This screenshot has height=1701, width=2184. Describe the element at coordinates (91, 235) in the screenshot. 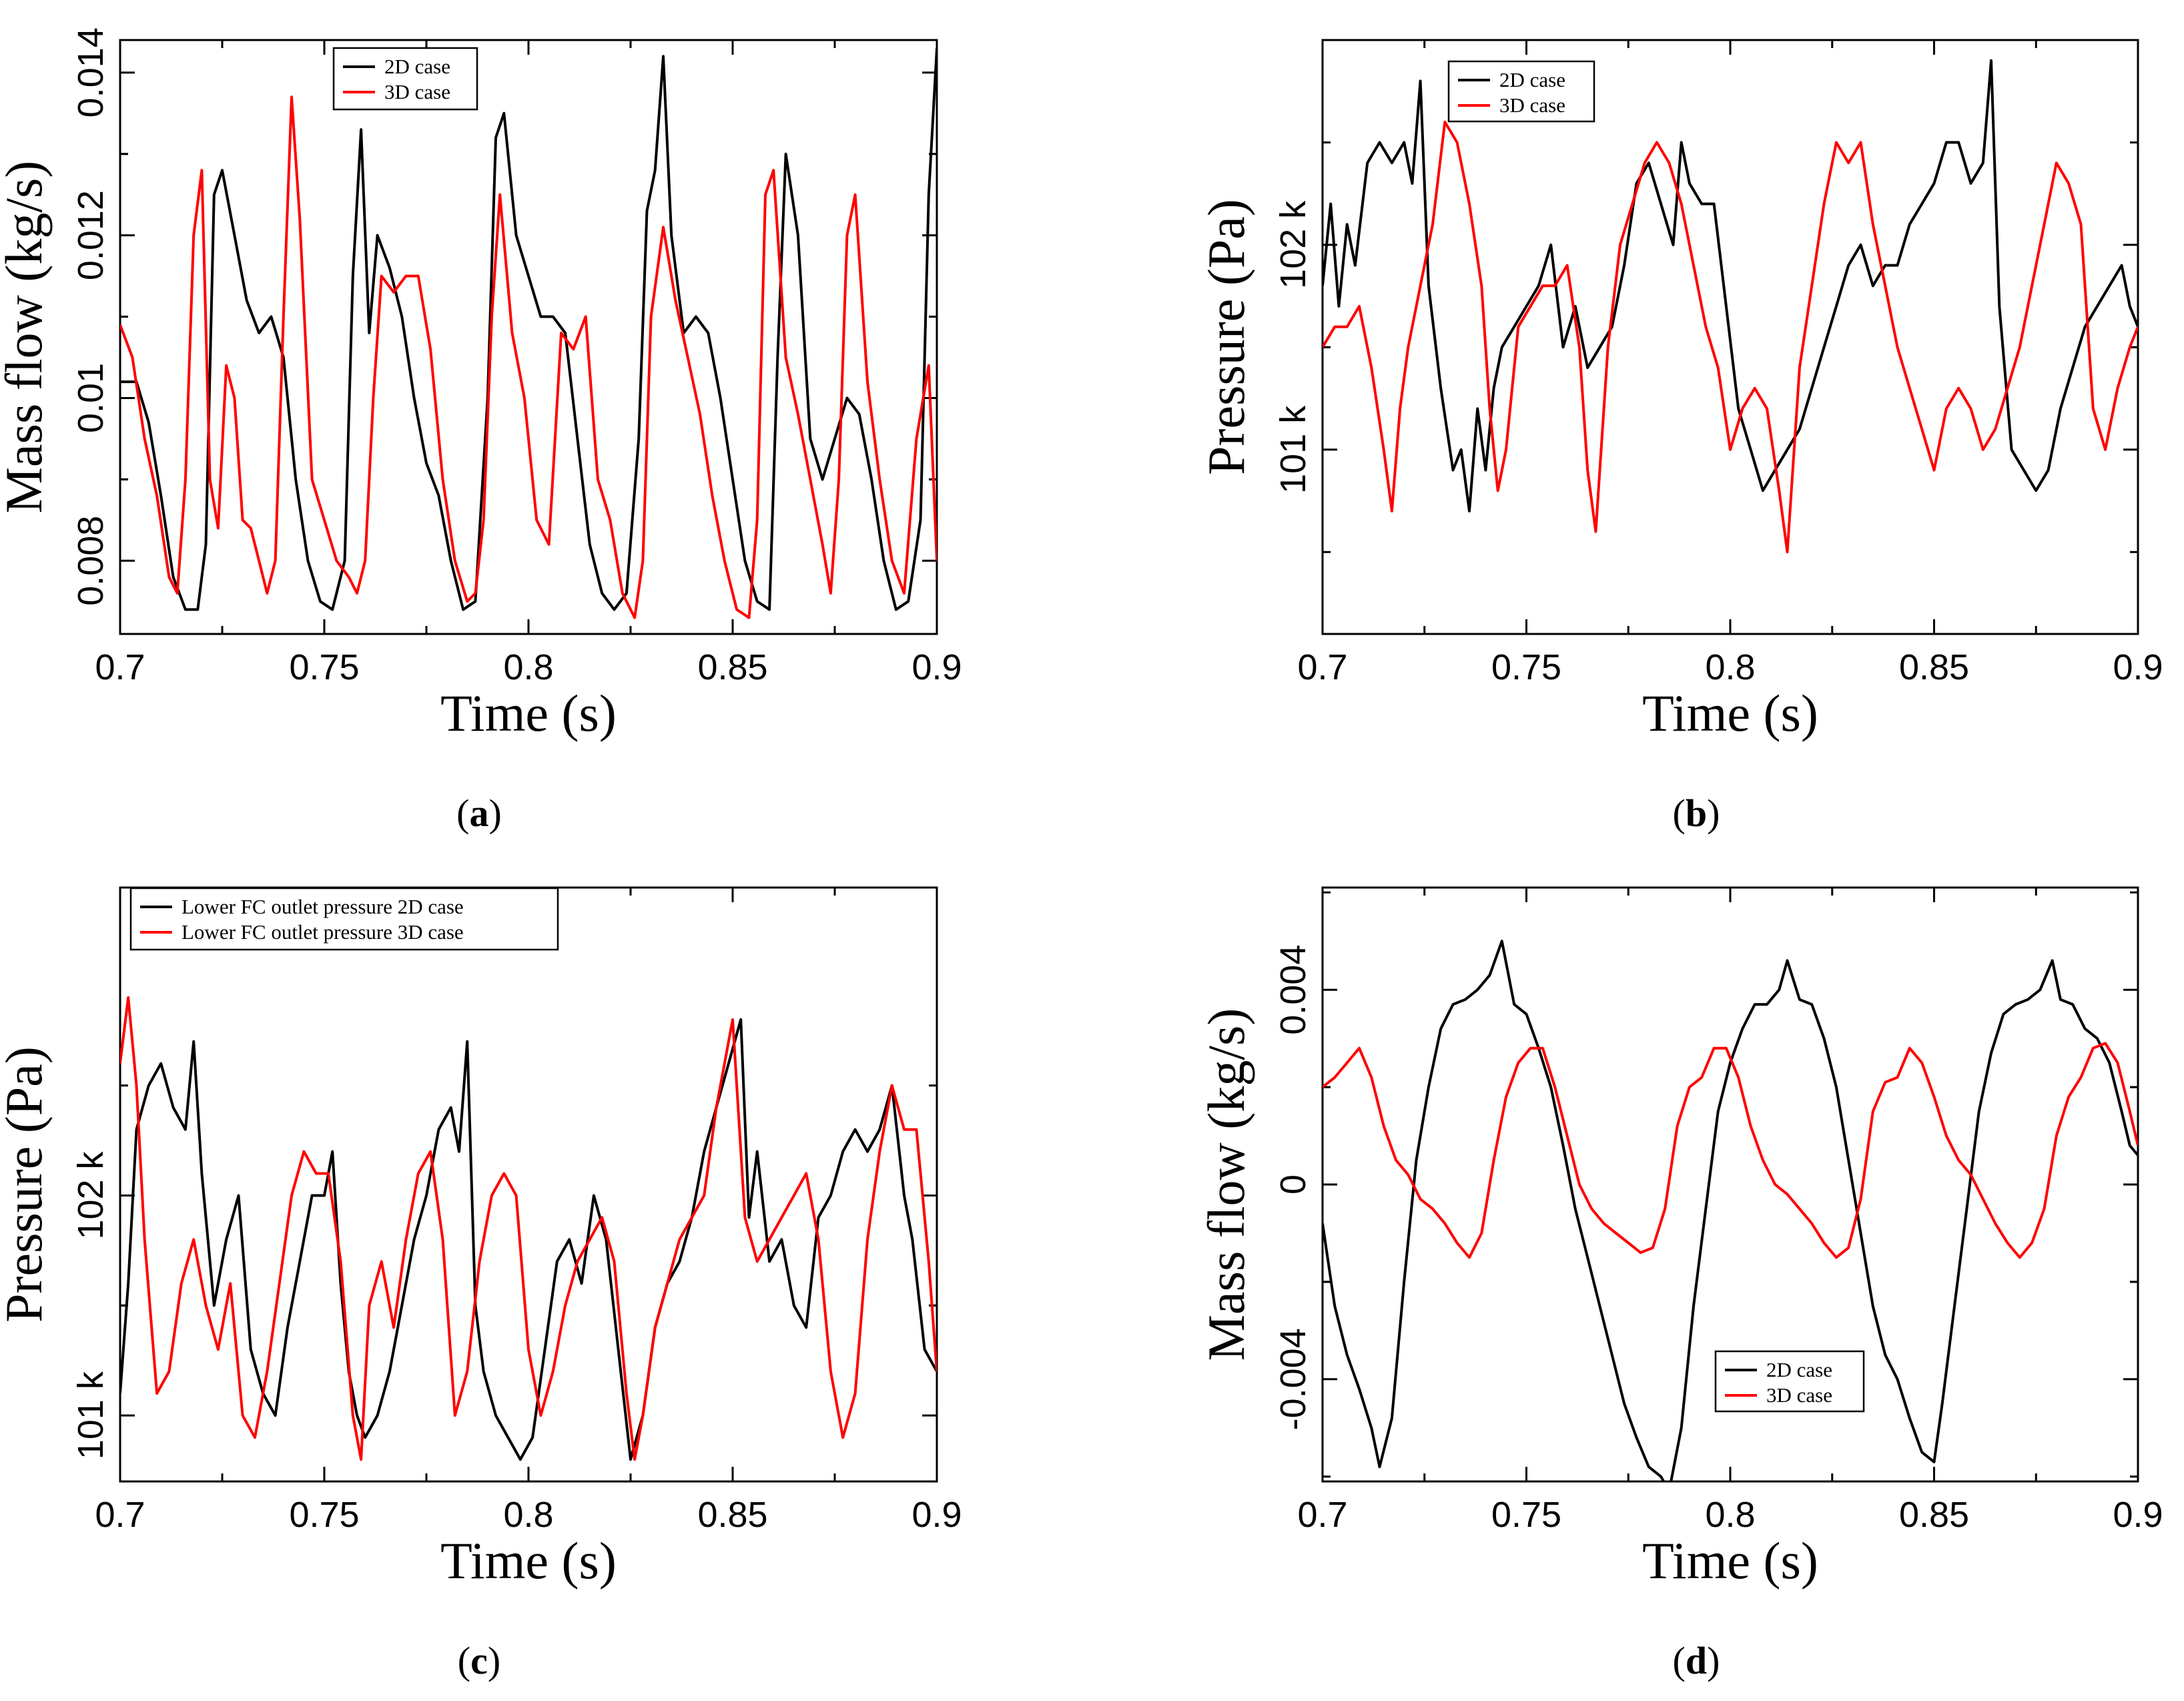

I see `y-tick-label: 0.012` at that location.